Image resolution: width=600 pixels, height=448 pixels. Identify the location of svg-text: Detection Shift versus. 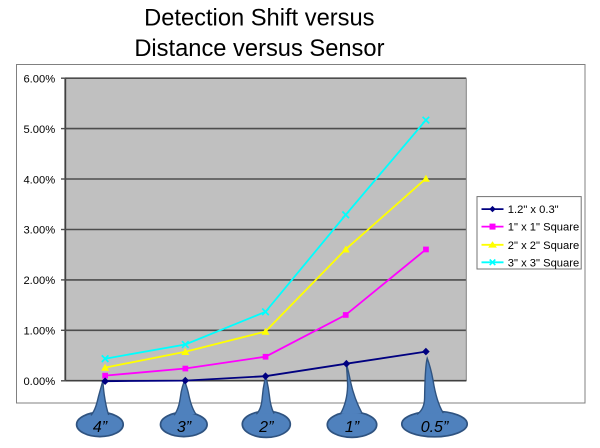
(259, 19).